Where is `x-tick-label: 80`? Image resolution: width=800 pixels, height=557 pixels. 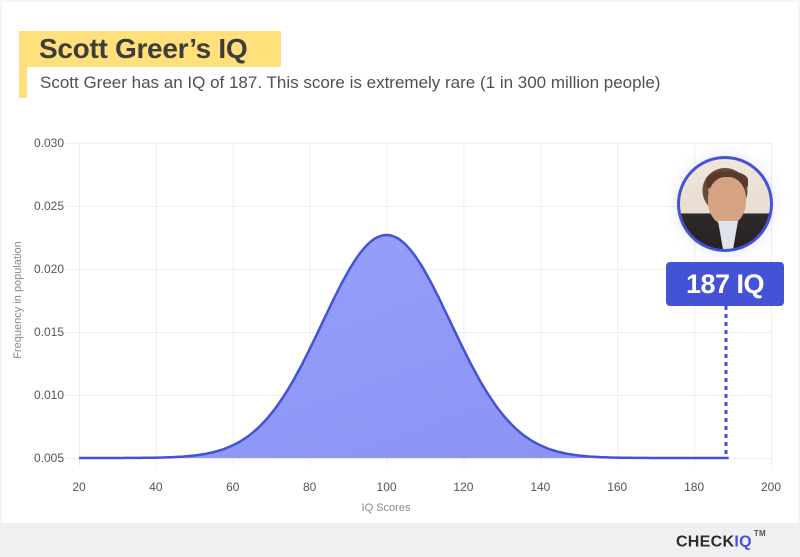
x-tick-label: 80 is located at coordinates (310, 487).